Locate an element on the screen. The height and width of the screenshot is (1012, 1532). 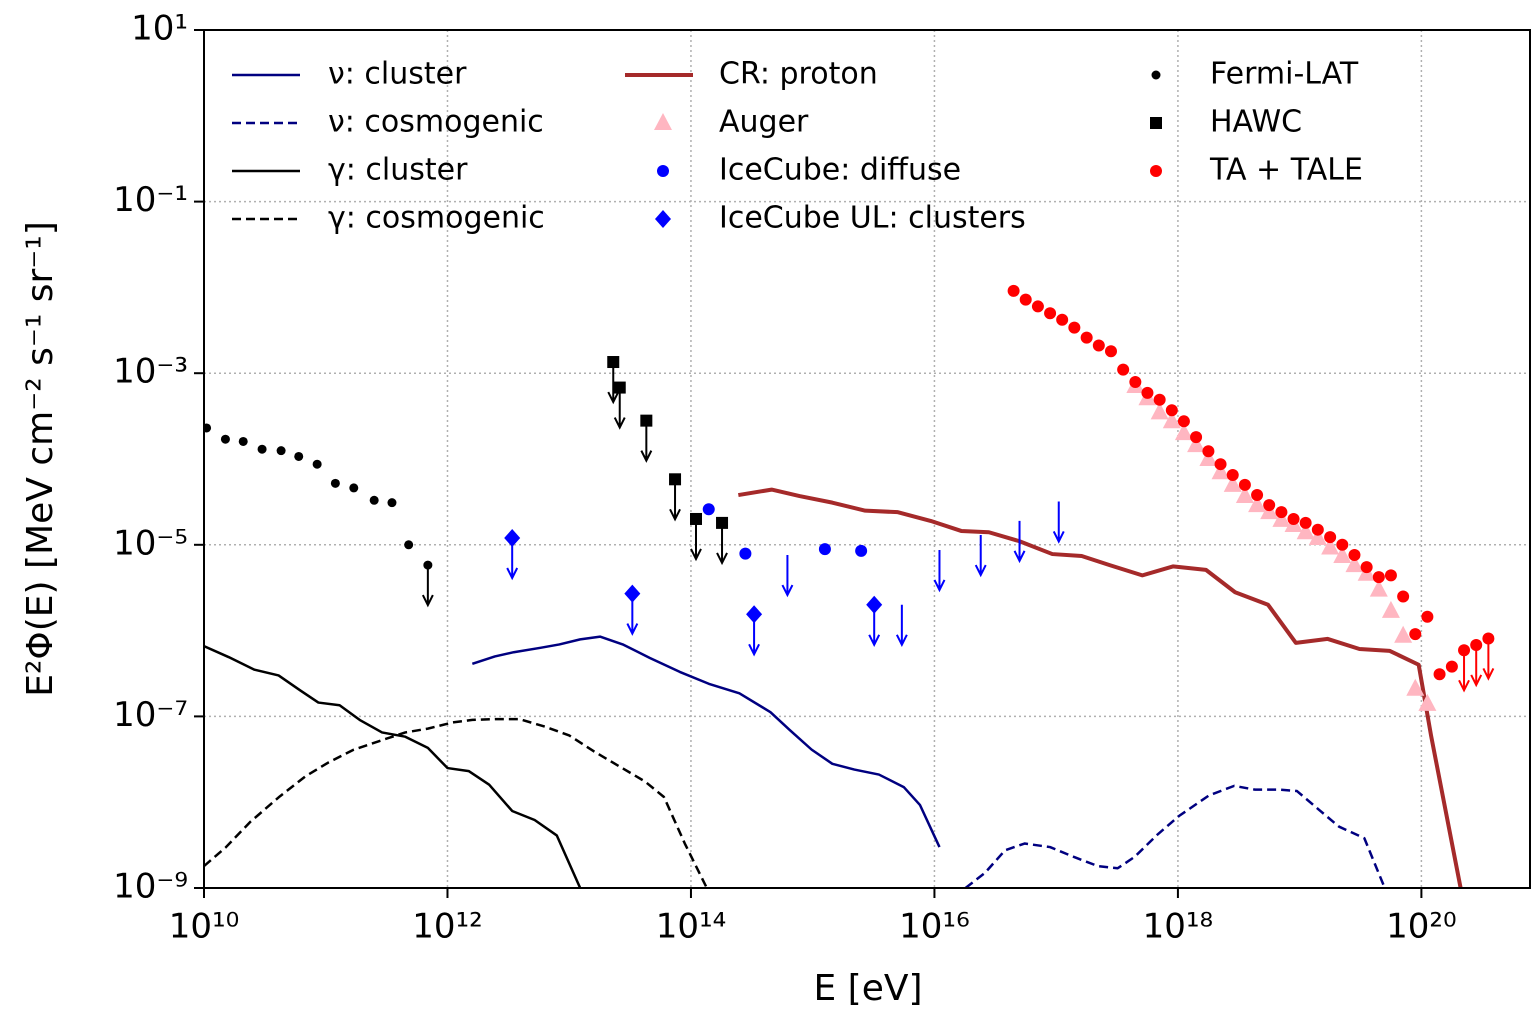
x-axis-label: E [eV] is located at coordinates (867, 988).